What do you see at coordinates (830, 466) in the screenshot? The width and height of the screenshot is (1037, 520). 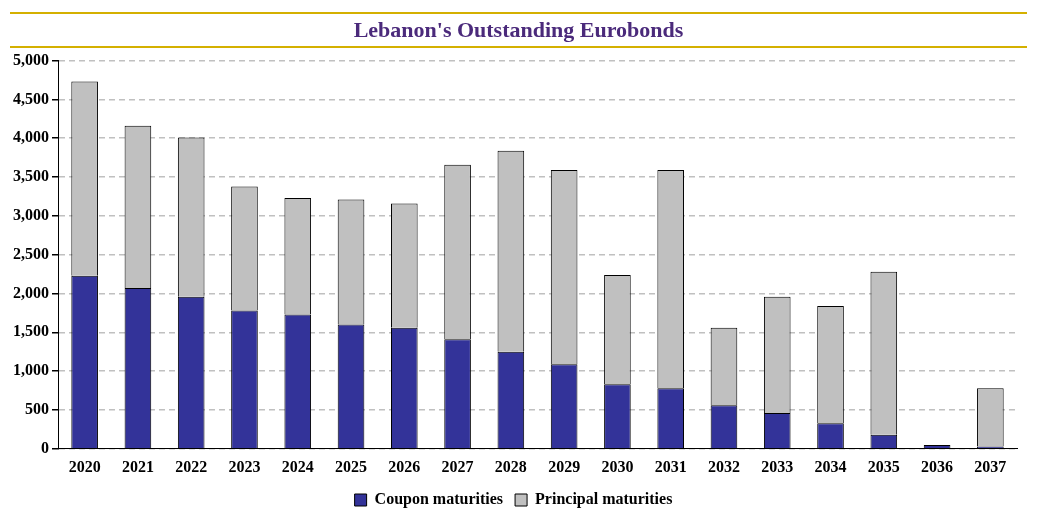 I see `x-tick-label: 2034` at bounding box center [830, 466].